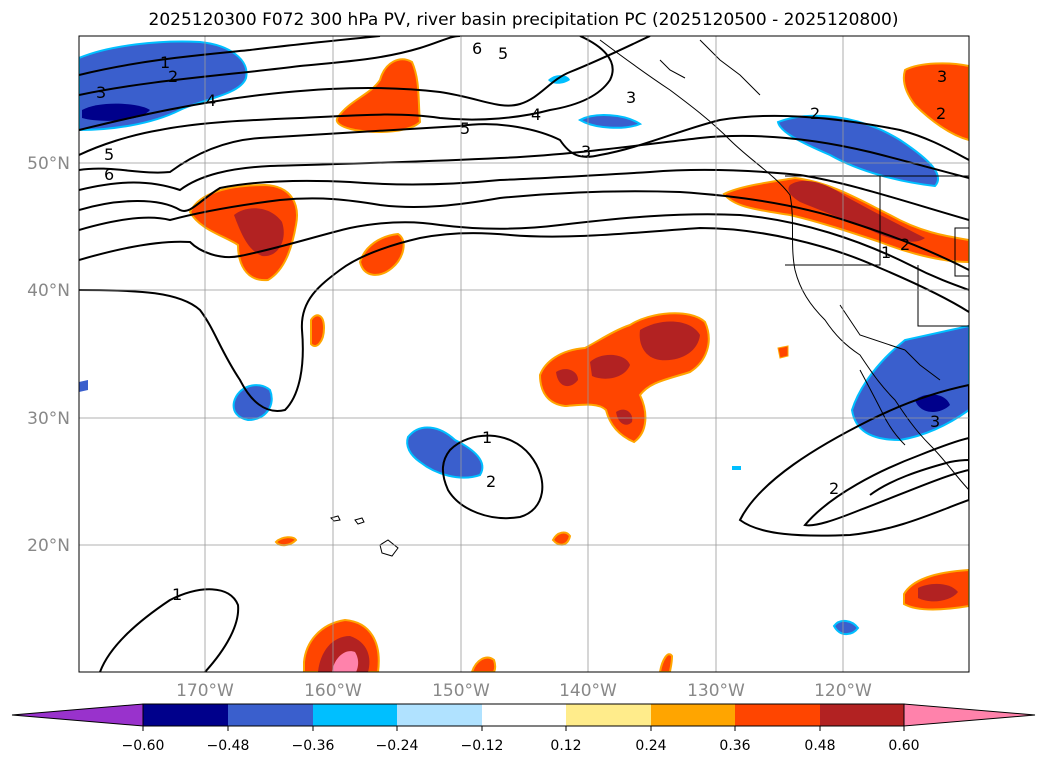  Describe the element at coordinates (903, 746) in the screenshot. I see `colorbar-tick-label: 0.60` at that location.